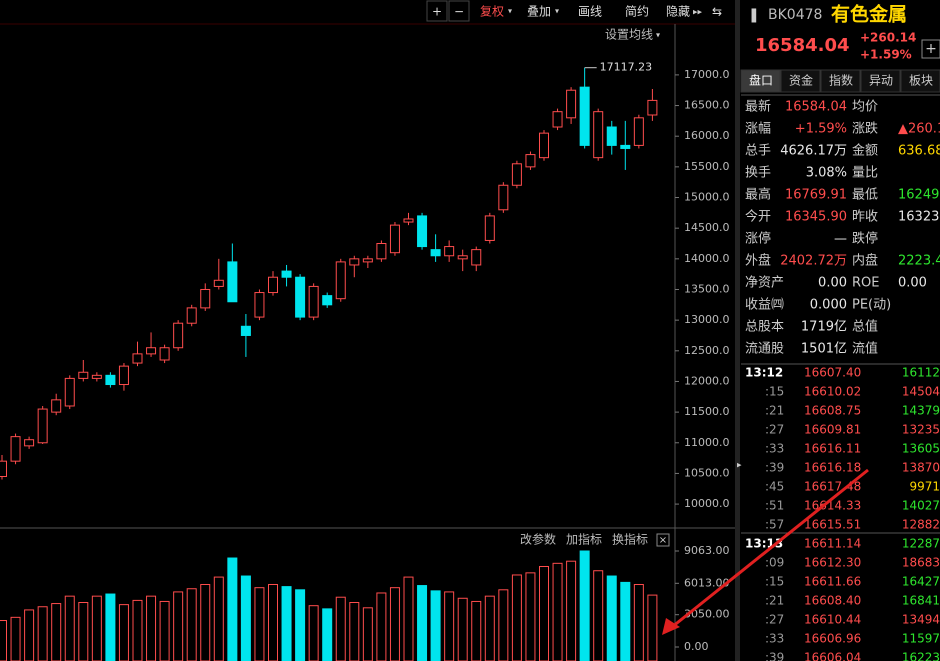 The width and height of the screenshot is (940, 661). Describe the element at coordinates (865, 327) in the screenshot. I see `quote-label: 总值` at that location.